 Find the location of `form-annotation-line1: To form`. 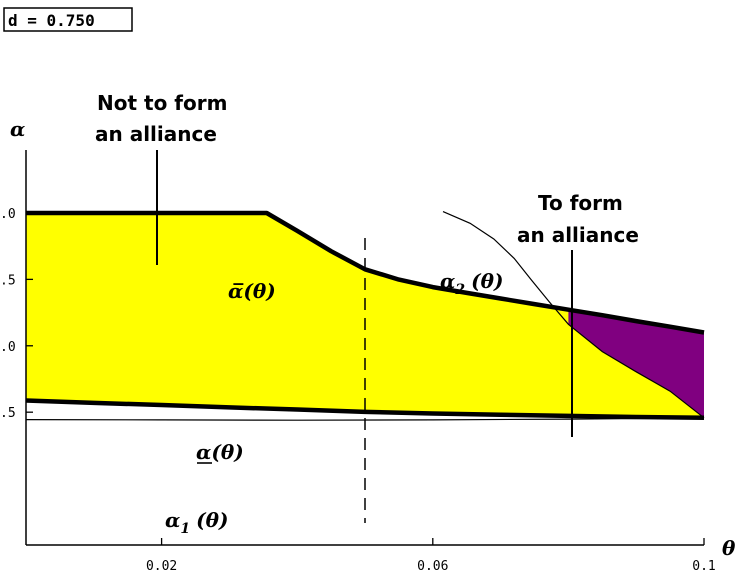

form-annotation-line1: To form is located at coordinates (580, 203).